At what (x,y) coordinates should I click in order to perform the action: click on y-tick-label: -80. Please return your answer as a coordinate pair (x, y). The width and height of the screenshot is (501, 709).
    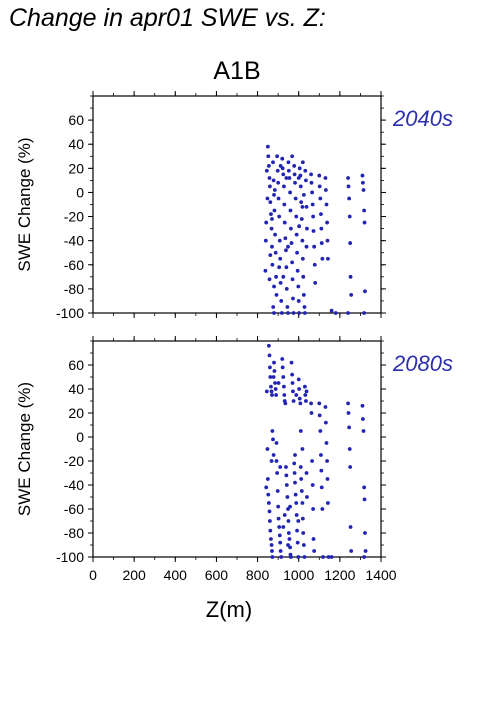
    Looking at the image, I should click on (74, 533).